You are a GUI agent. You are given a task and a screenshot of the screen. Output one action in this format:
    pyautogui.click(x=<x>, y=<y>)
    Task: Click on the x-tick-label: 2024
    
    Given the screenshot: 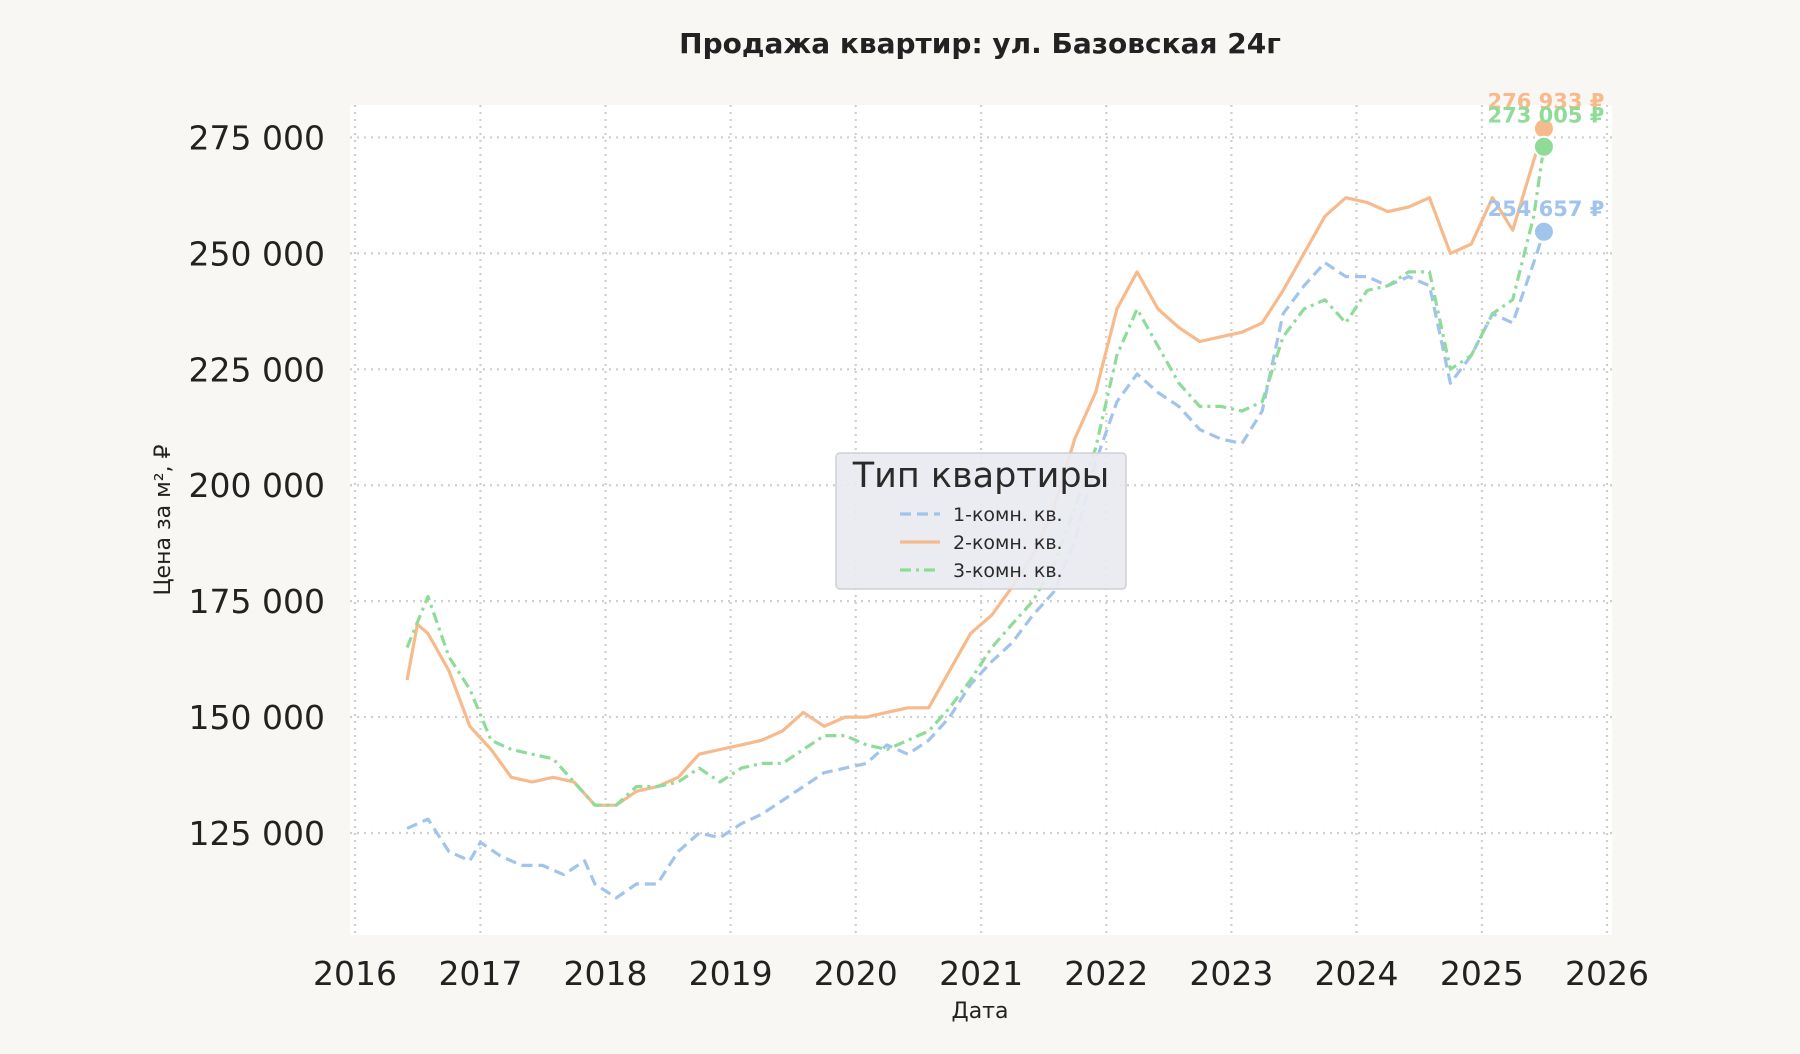 What is the action you would take?
    pyautogui.click(x=1356, y=973)
    